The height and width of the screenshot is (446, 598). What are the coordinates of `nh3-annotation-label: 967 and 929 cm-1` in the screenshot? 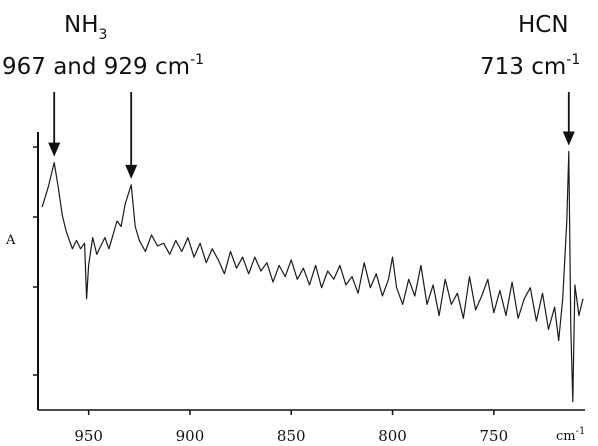 It's located at (103, 66).